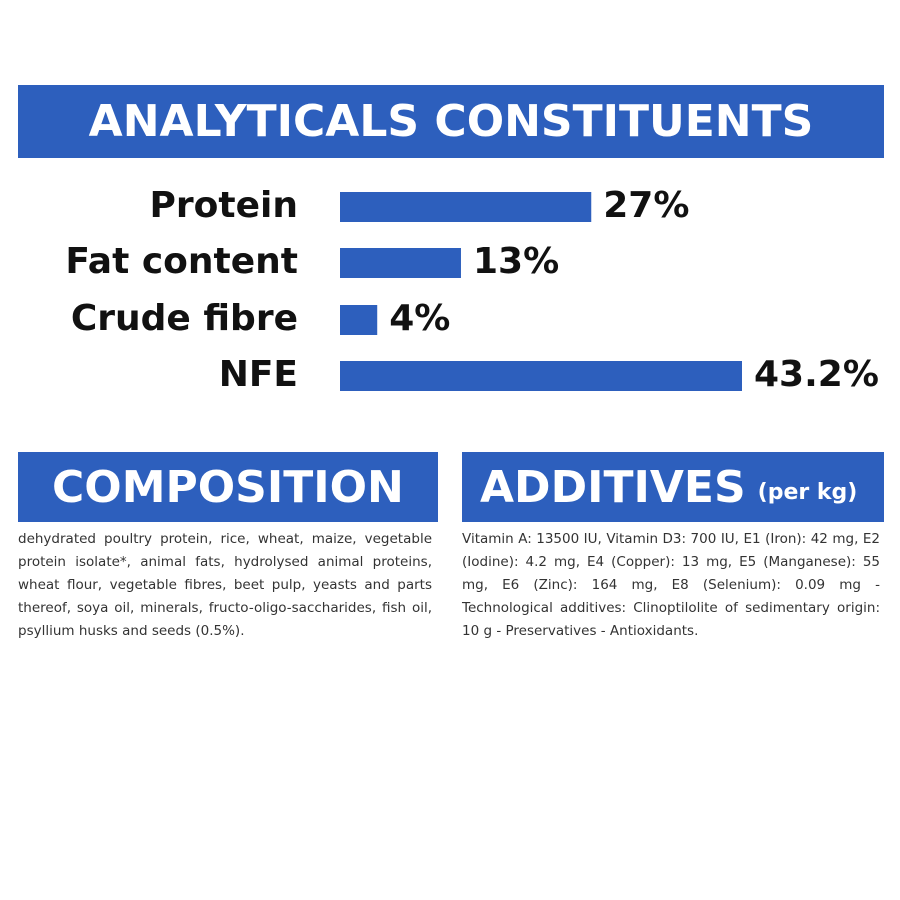  What do you see at coordinates (816, 374) in the screenshot?
I see `value-label: 43.2%` at bounding box center [816, 374].